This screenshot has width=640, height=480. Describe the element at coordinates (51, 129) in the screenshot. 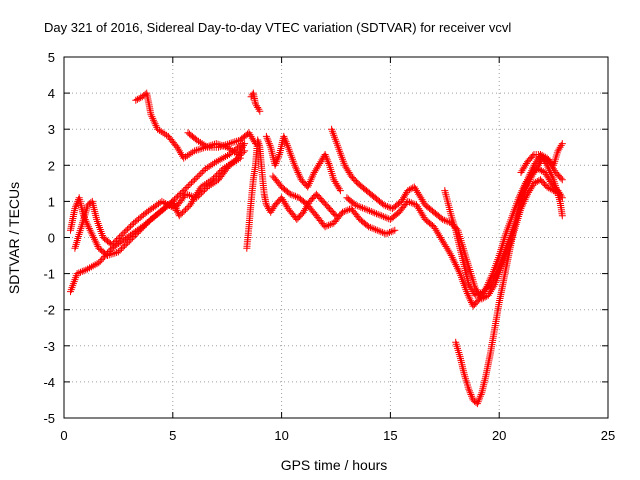

I see `y-tick-label: 3` at that location.